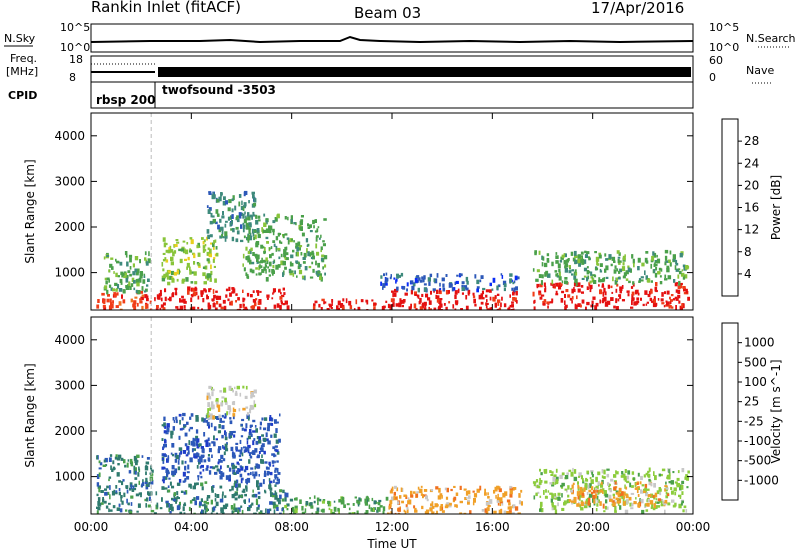  What do you see at coordinates (730, 207) in the screenshot?
I see `power-colorbar-frame` at bounding box center [730, 207].